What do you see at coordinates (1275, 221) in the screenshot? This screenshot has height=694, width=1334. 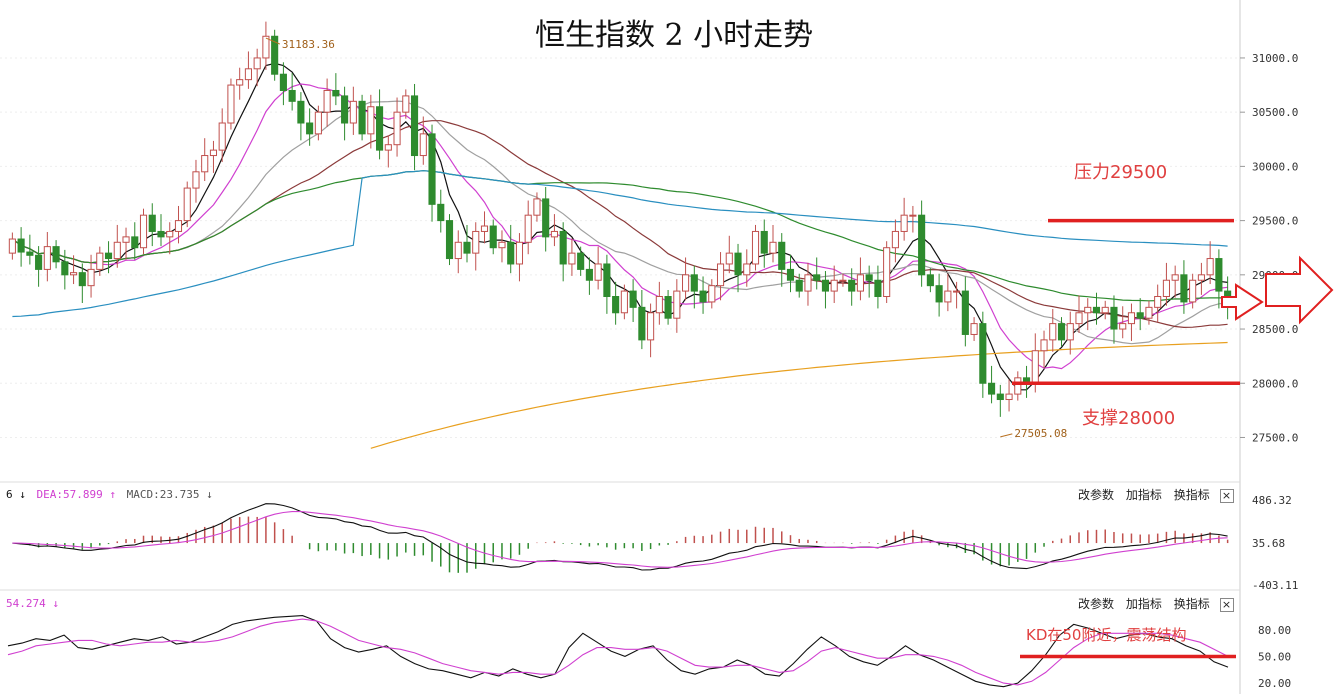 I see `y-tick-label: 29500.0` at bounding box center [1275, 221].